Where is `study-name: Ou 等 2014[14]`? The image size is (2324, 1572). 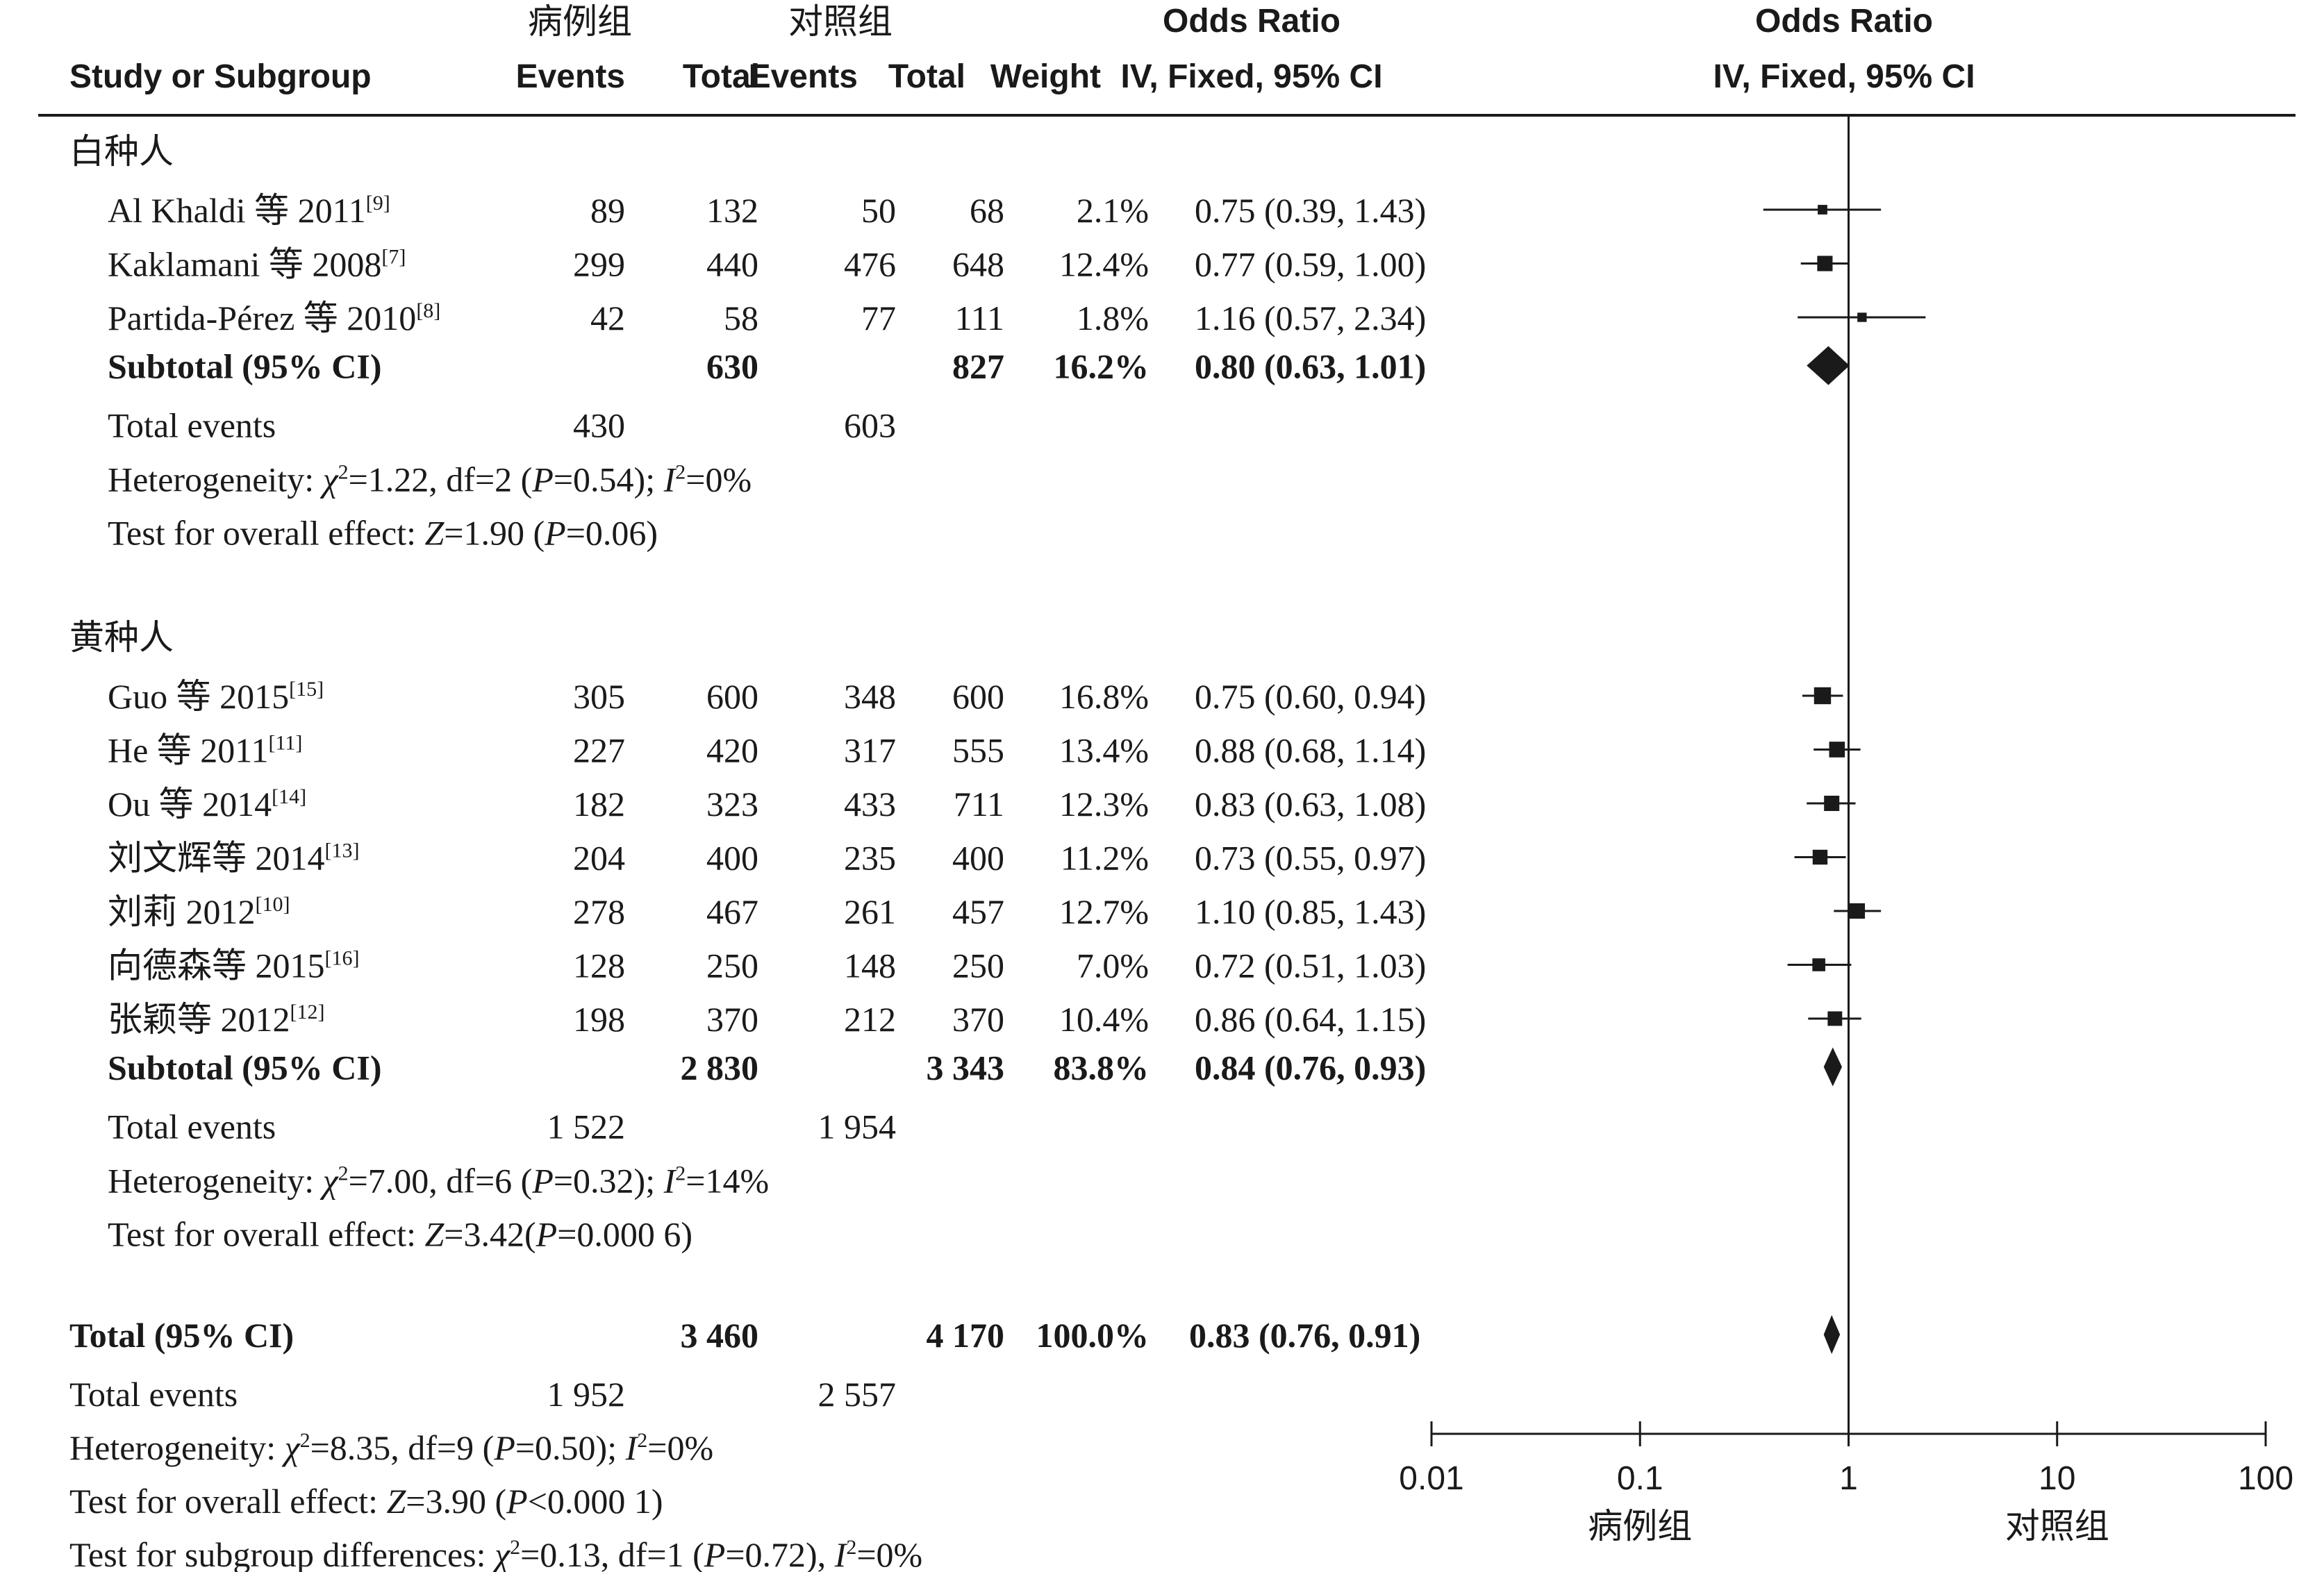
study-name: Ou 等 2014[14] is located at coordinates (207, 804).